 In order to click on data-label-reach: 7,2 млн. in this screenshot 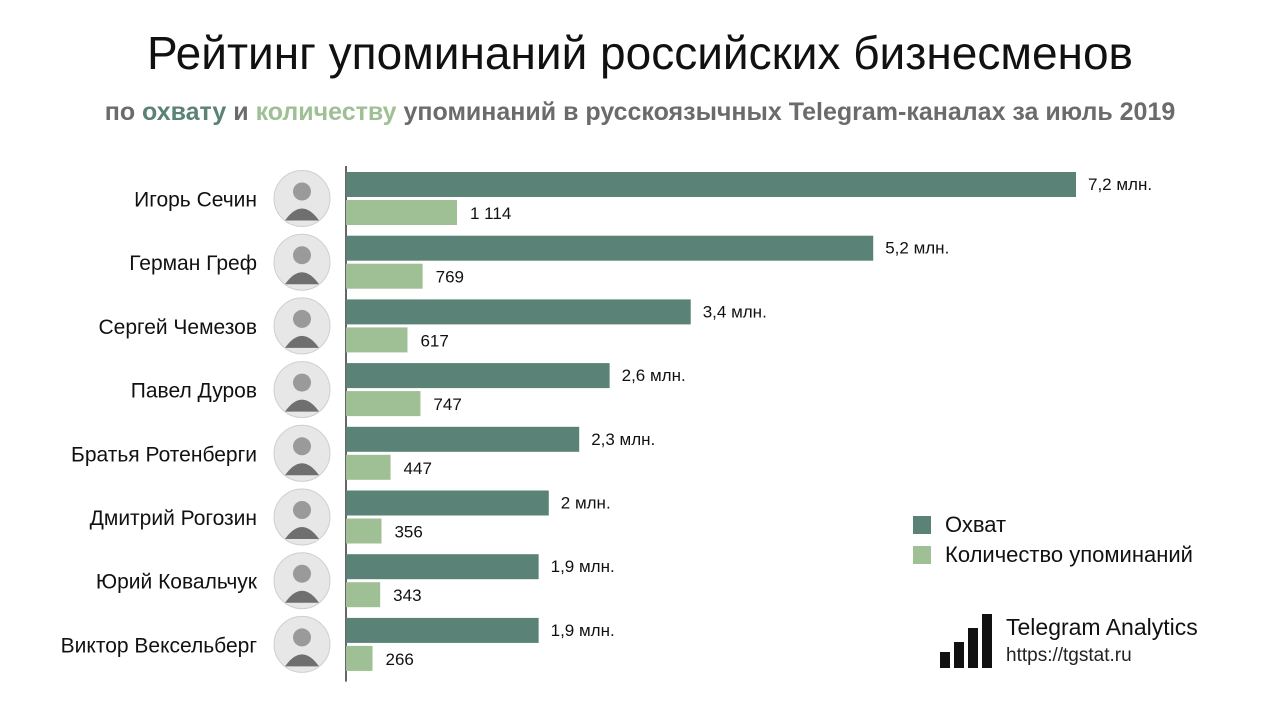, I will do `click(1120, 184)`.